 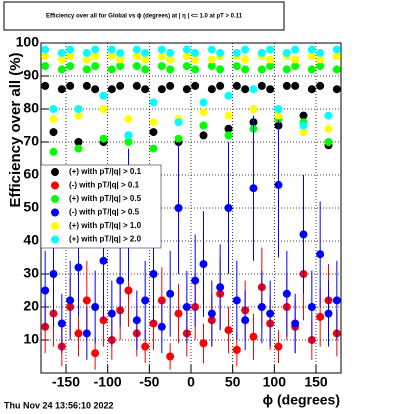 What do you see at coordinates (149, 382) in the screenshot?
I see `x-tick-label: -50` at bounding box center [149, 382].